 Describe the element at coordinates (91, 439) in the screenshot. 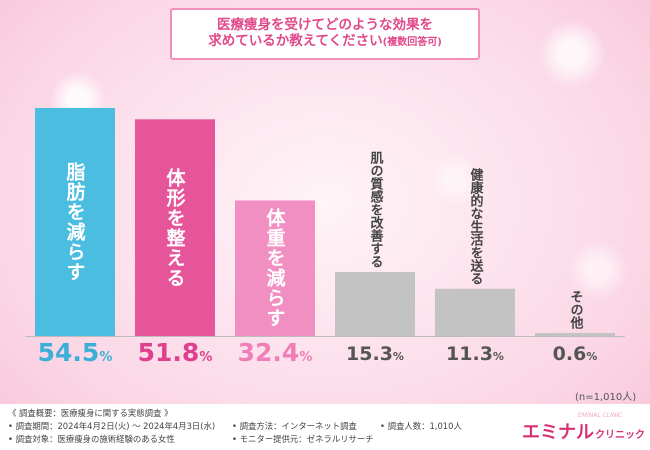

I see `survey-target: • 調査対象：医療痩身の施術経験のある女性` at that location.